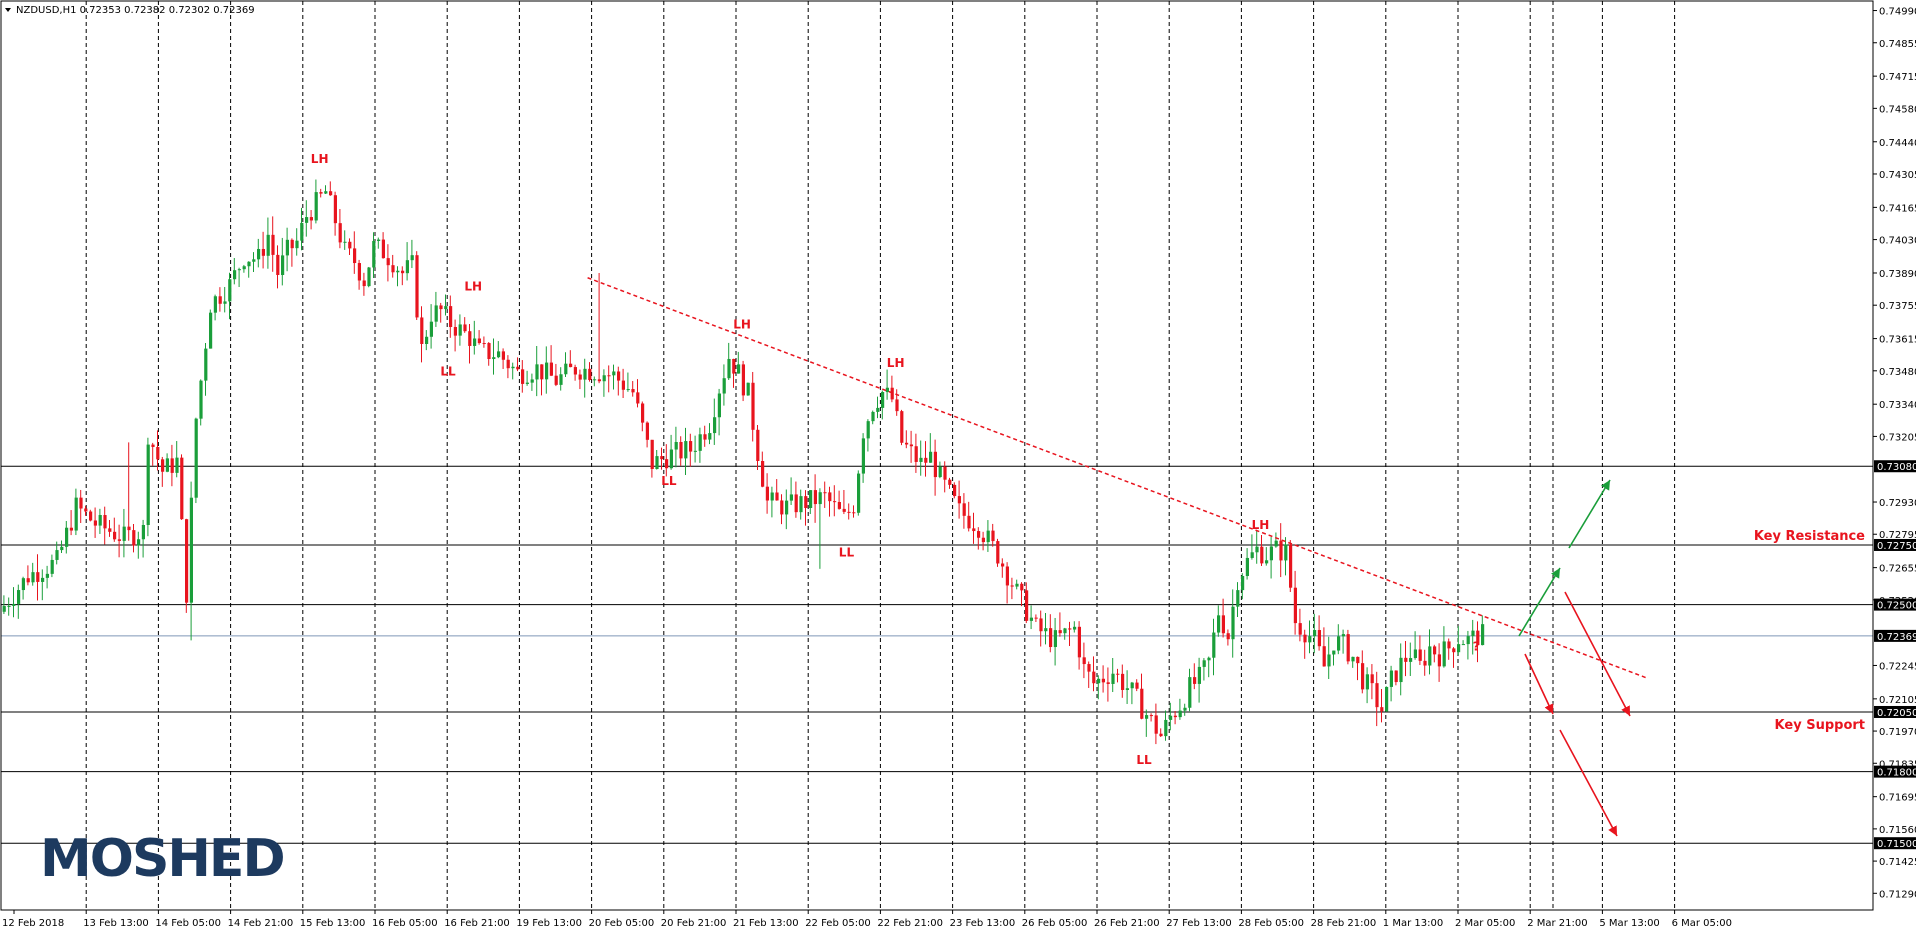  I want to click on current-price-label: 0.72369, so click(1896, 637).